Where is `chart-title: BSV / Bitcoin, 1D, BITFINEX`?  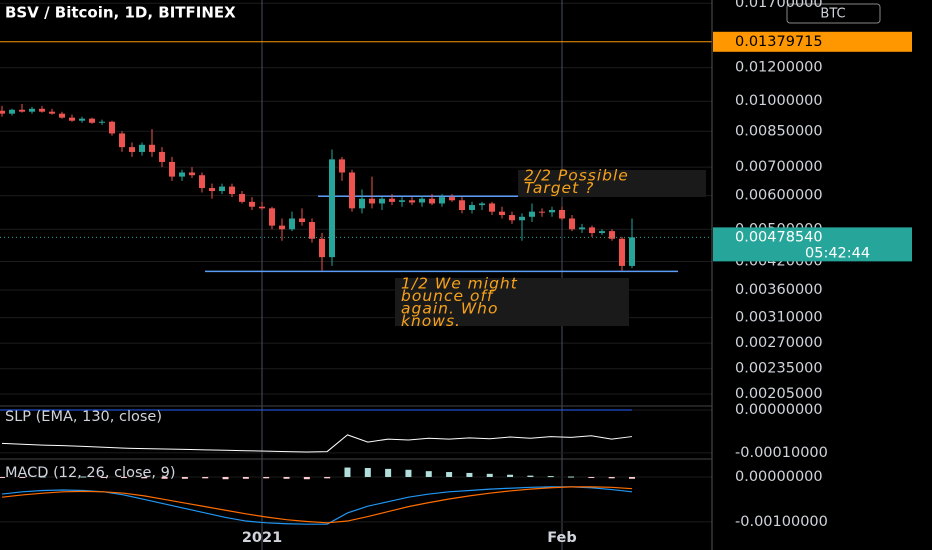 chart-title: BSV / Bitcoin, 1D, BITFINEX is located at coordinates (120, 13).